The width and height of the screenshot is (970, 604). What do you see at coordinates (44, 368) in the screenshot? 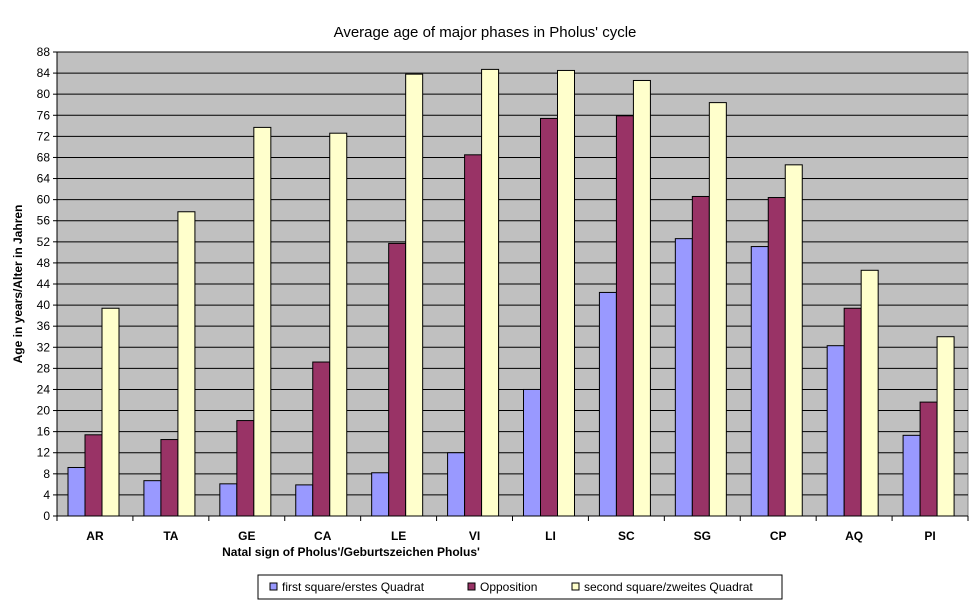
I see `y-tick-label: 28` at bounding box center [44, 368].